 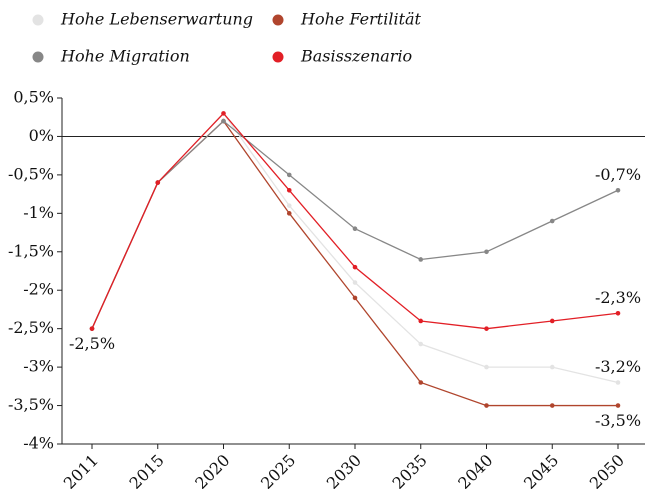 I want to click on x-tick-label: 2030, so click(x=344, y=470).